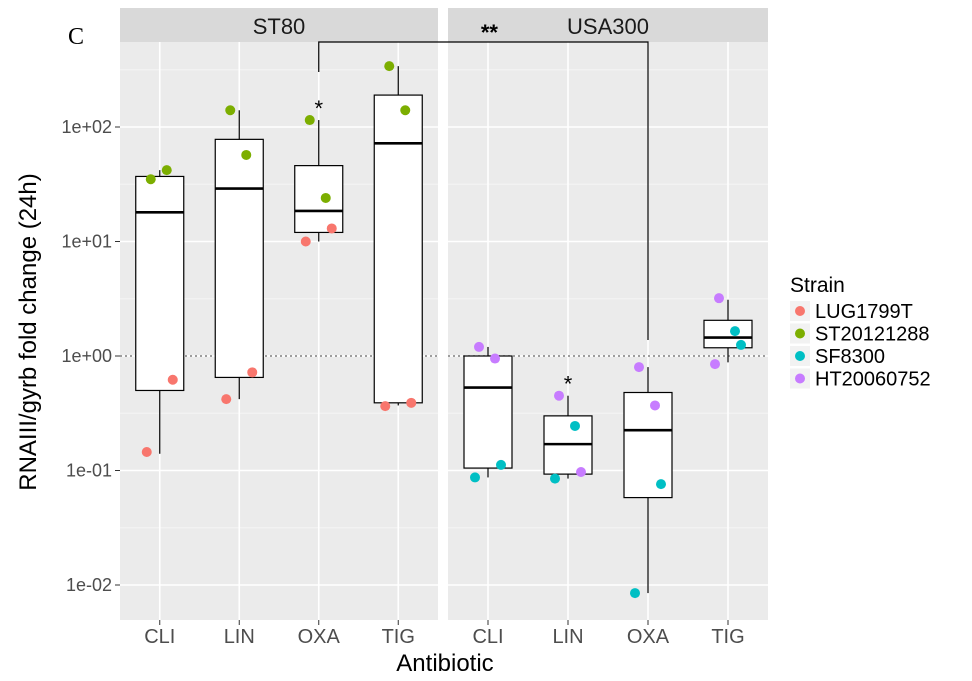 The height and width of the screenshot is (681, 972). I want to click on legend-label: HT20060752, so click(873, 380).